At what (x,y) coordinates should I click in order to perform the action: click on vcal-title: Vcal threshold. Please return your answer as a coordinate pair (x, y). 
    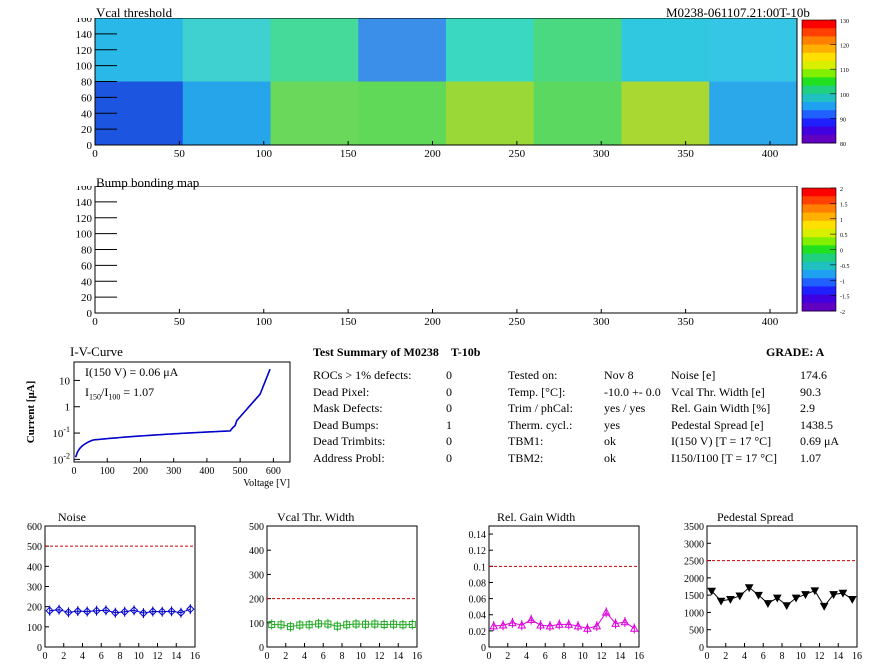
    Looking at the image, I should click on (134, 12).